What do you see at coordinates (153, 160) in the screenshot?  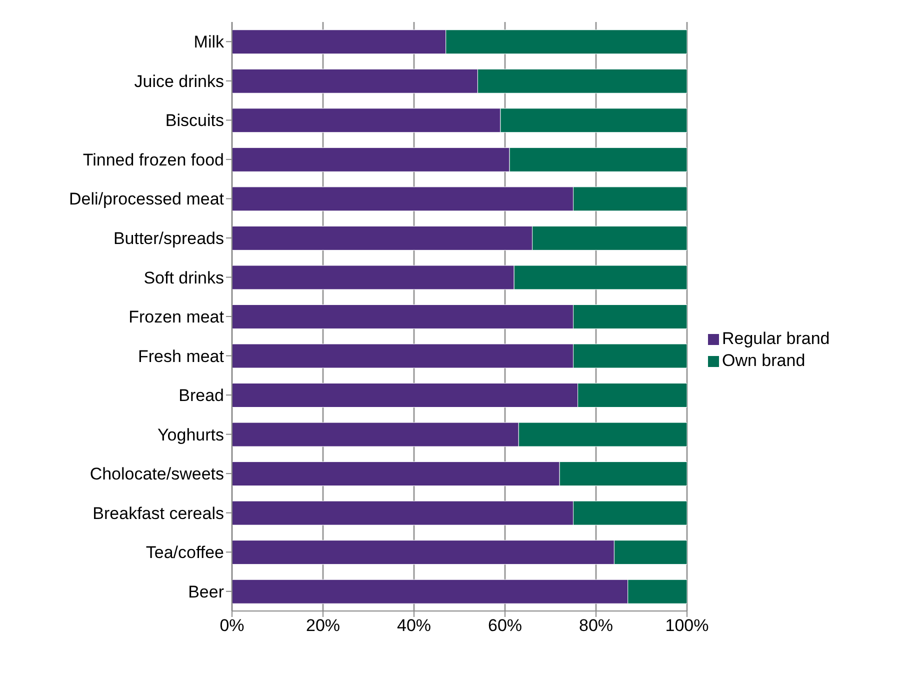 I see `y-tick-label: Tinned frozen food` at bounding box center [153, 160].